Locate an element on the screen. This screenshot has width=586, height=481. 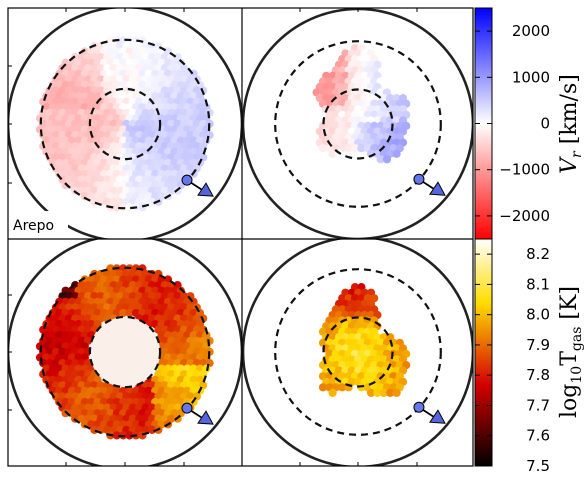
colorbar-tick-label: −1000 is located at coordinates (524, 170).